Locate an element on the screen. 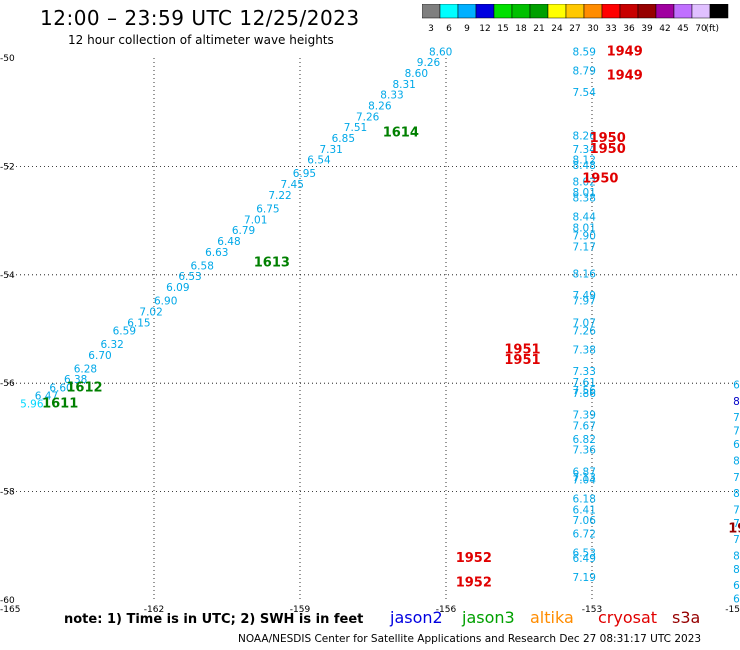 Image resolution: width=740 pixels, height=650 pixels. swh-point: 6.28 is located at coordinates (85, 369).